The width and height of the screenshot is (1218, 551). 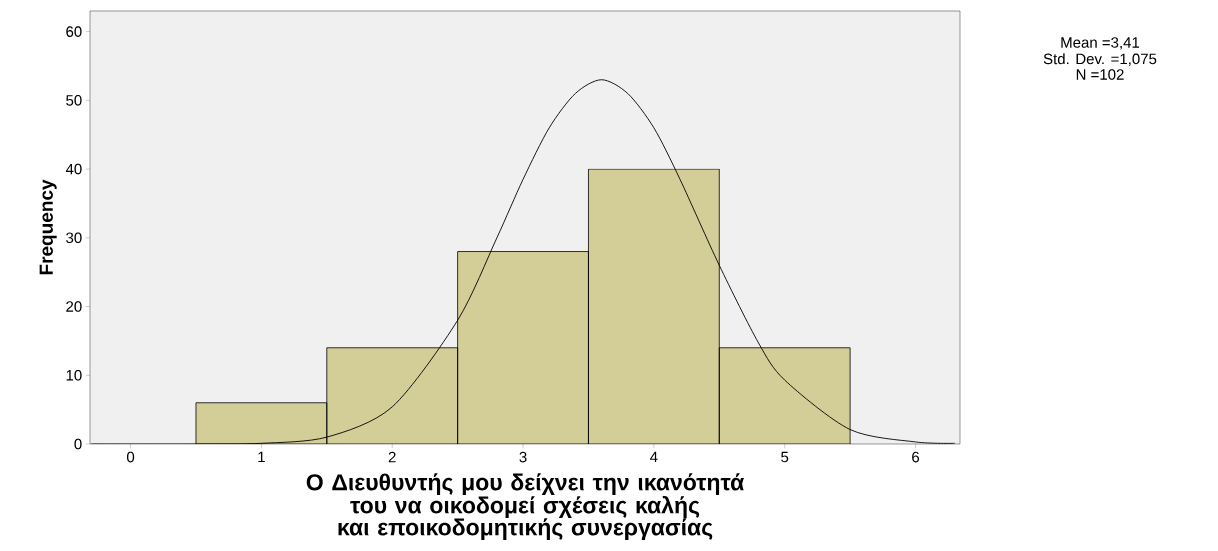 What do you see at coordinates (73, 169) in the screenshot?
I see `y-tick-label: 40` at bounding box center [73, 169].